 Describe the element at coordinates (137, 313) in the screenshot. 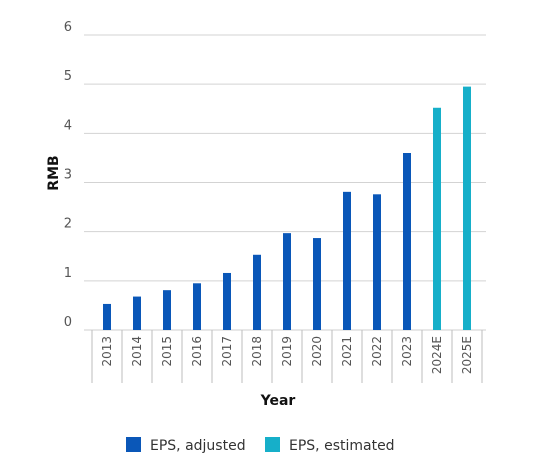

I see `bar-2014` at that location.